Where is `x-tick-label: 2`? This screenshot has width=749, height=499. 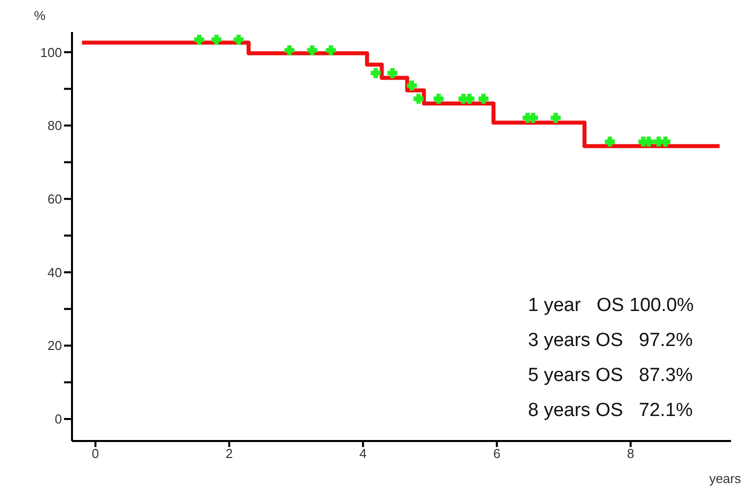 x-tick-label: 2 is located at coordinates (229, 454).